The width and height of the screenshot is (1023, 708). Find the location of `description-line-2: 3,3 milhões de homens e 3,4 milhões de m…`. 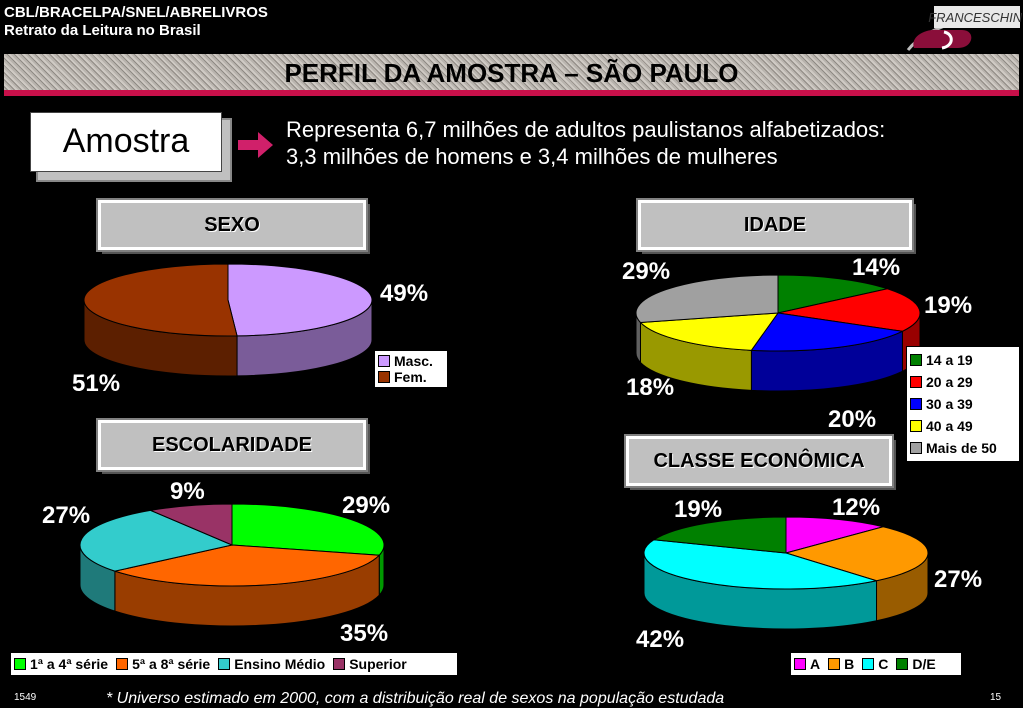

description-line-2: 3,3 milhões de homens e 3,4 milhões de m… is located at coordinates (532, 156).